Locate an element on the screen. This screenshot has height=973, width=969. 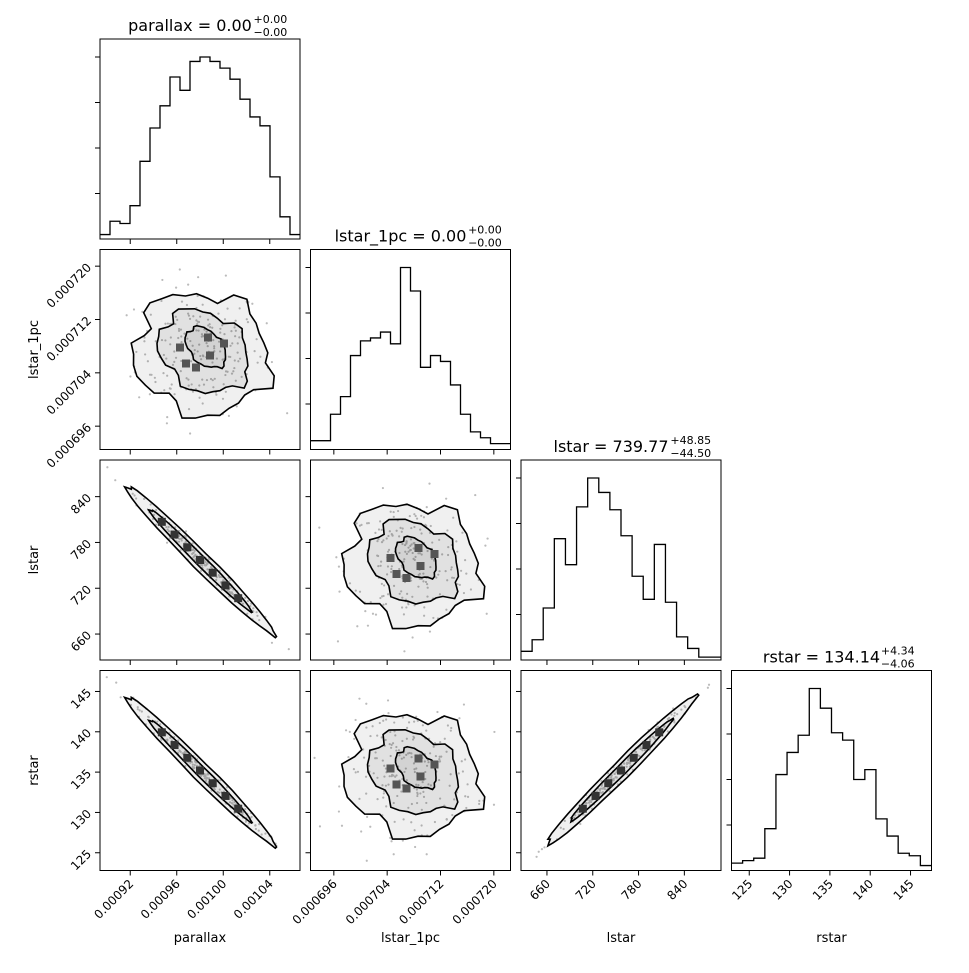
x-tick-label: 840 is located at coordinates (677, 890).